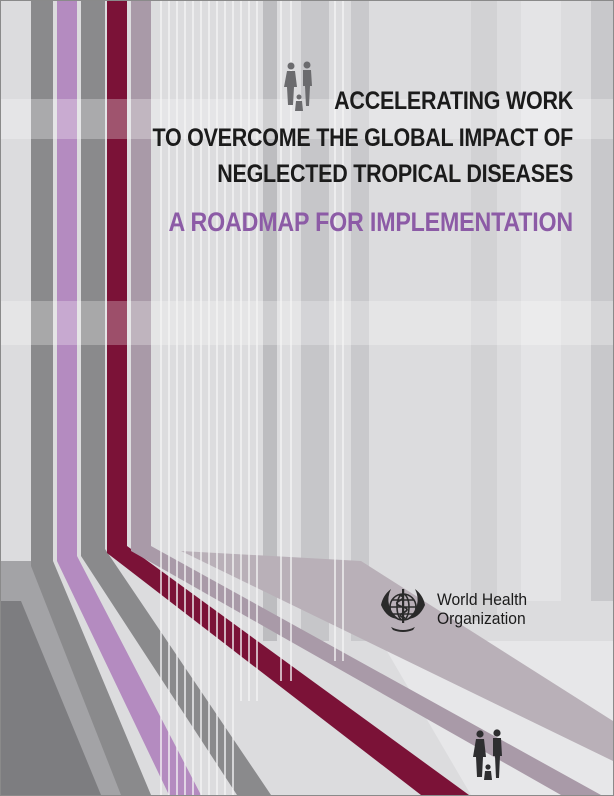 The image size is (614, 796). Describe the element at coordinates (395, 174) in the screenshot. I see `title-line-3: NEGLECTED TROPICAL DISEASES` at that location.